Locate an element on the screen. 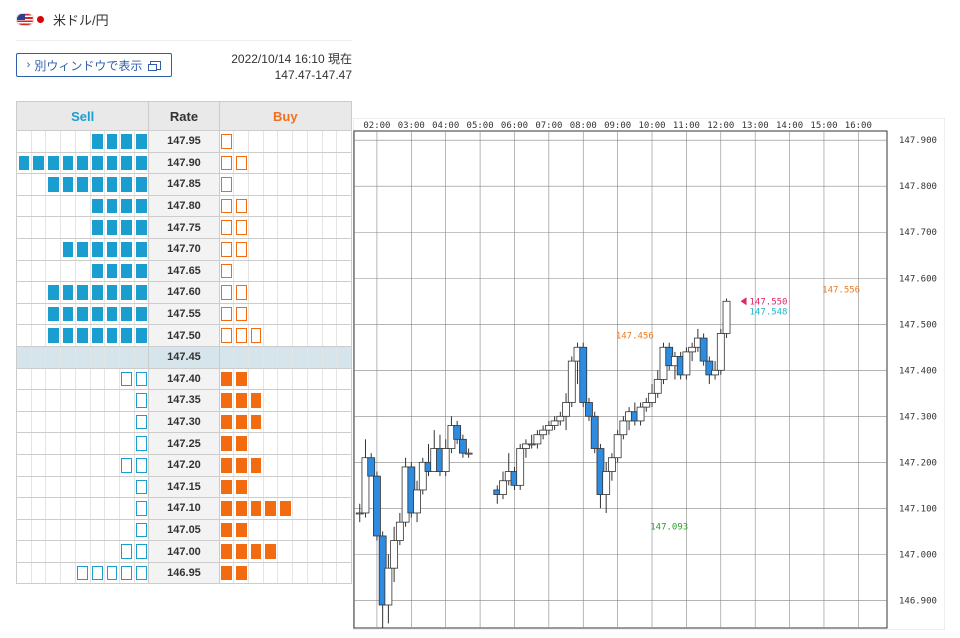  order-book-row: 147.70 is located at coordinates (184, 249).